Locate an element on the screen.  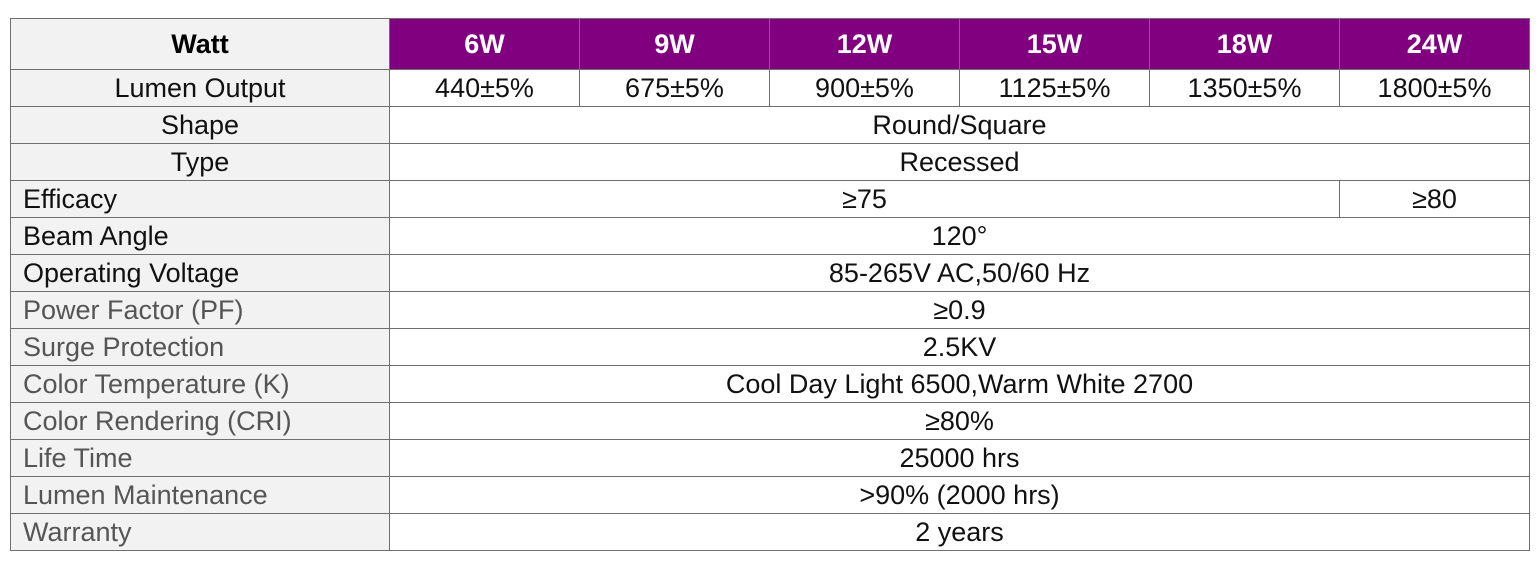
value-shape: Round/Square is located at coordinates (959, 125).